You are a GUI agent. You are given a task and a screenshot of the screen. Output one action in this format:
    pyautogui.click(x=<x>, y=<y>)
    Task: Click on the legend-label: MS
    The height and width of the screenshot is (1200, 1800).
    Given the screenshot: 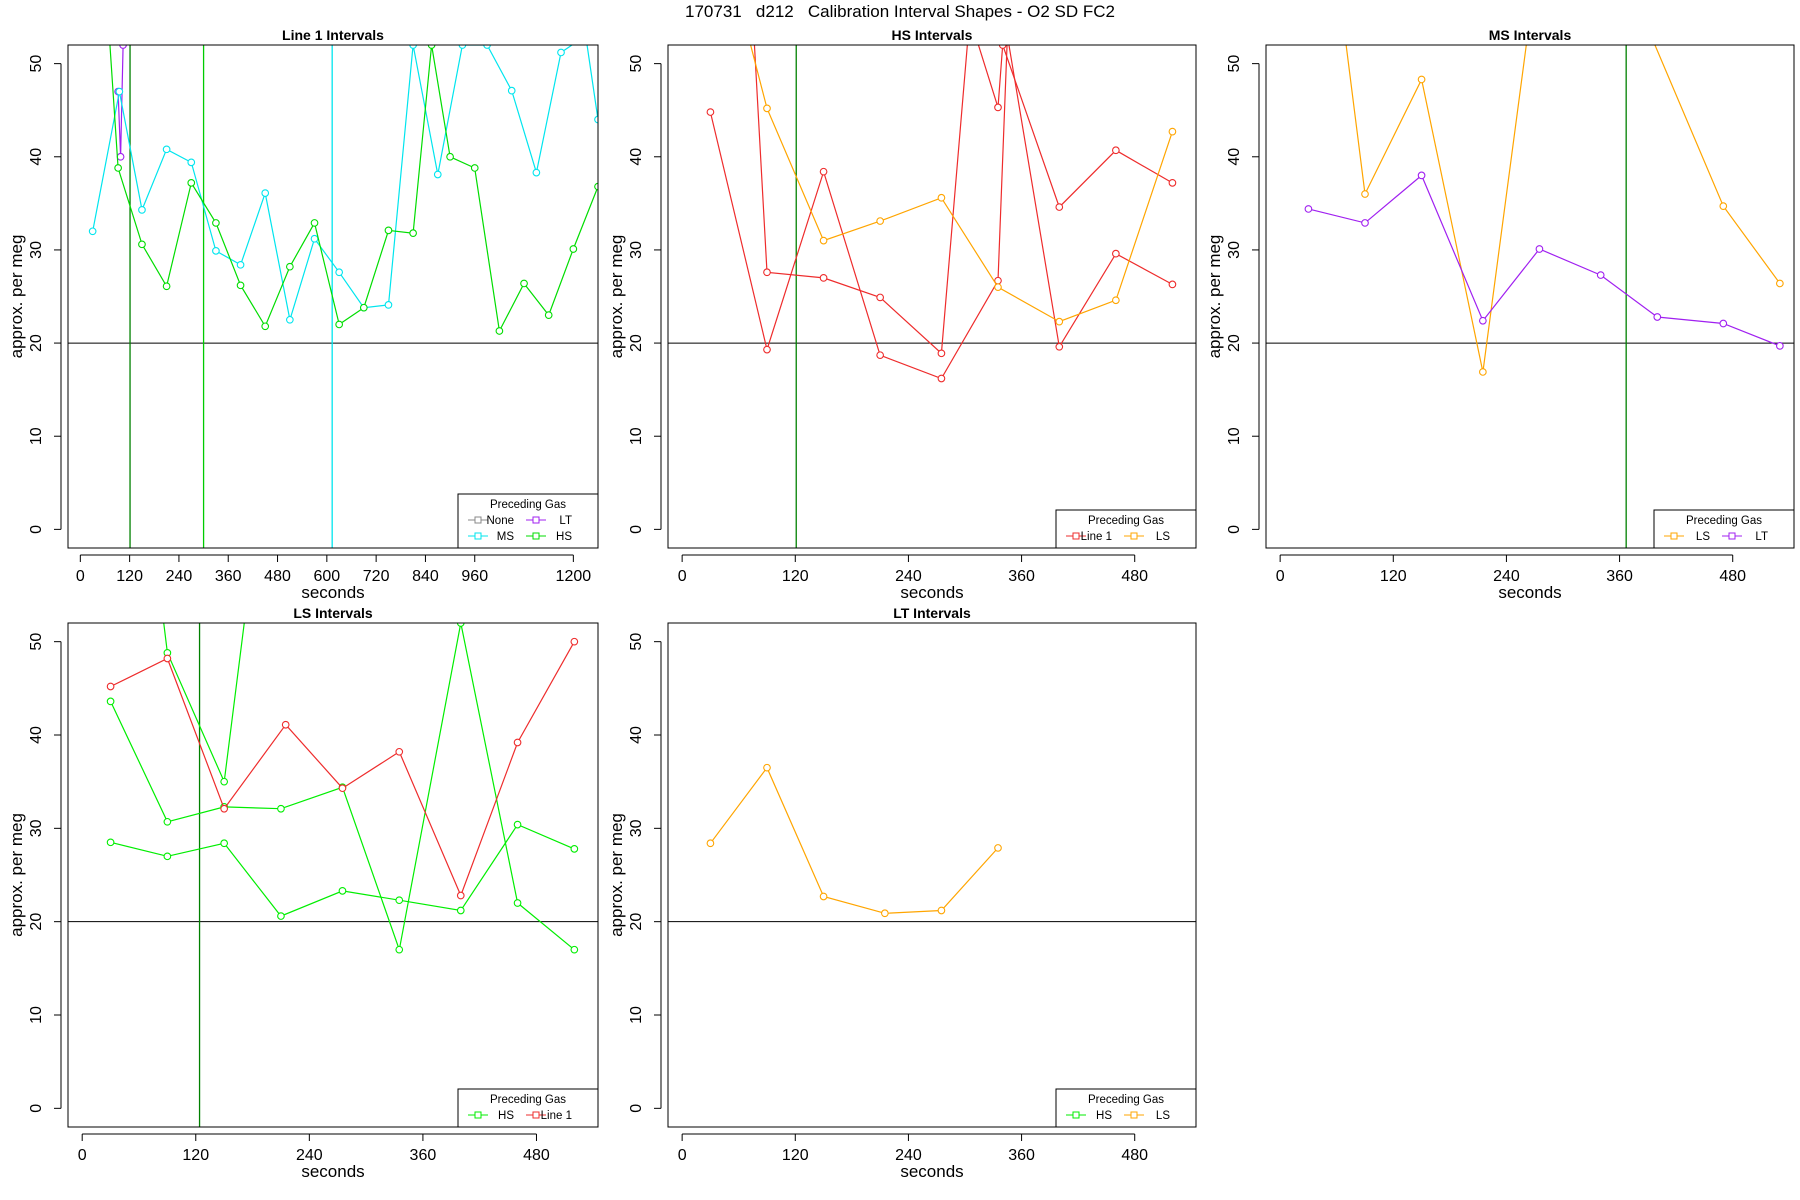 What is the action you would take?
    pyautogui.click(x=506, y=537)
    